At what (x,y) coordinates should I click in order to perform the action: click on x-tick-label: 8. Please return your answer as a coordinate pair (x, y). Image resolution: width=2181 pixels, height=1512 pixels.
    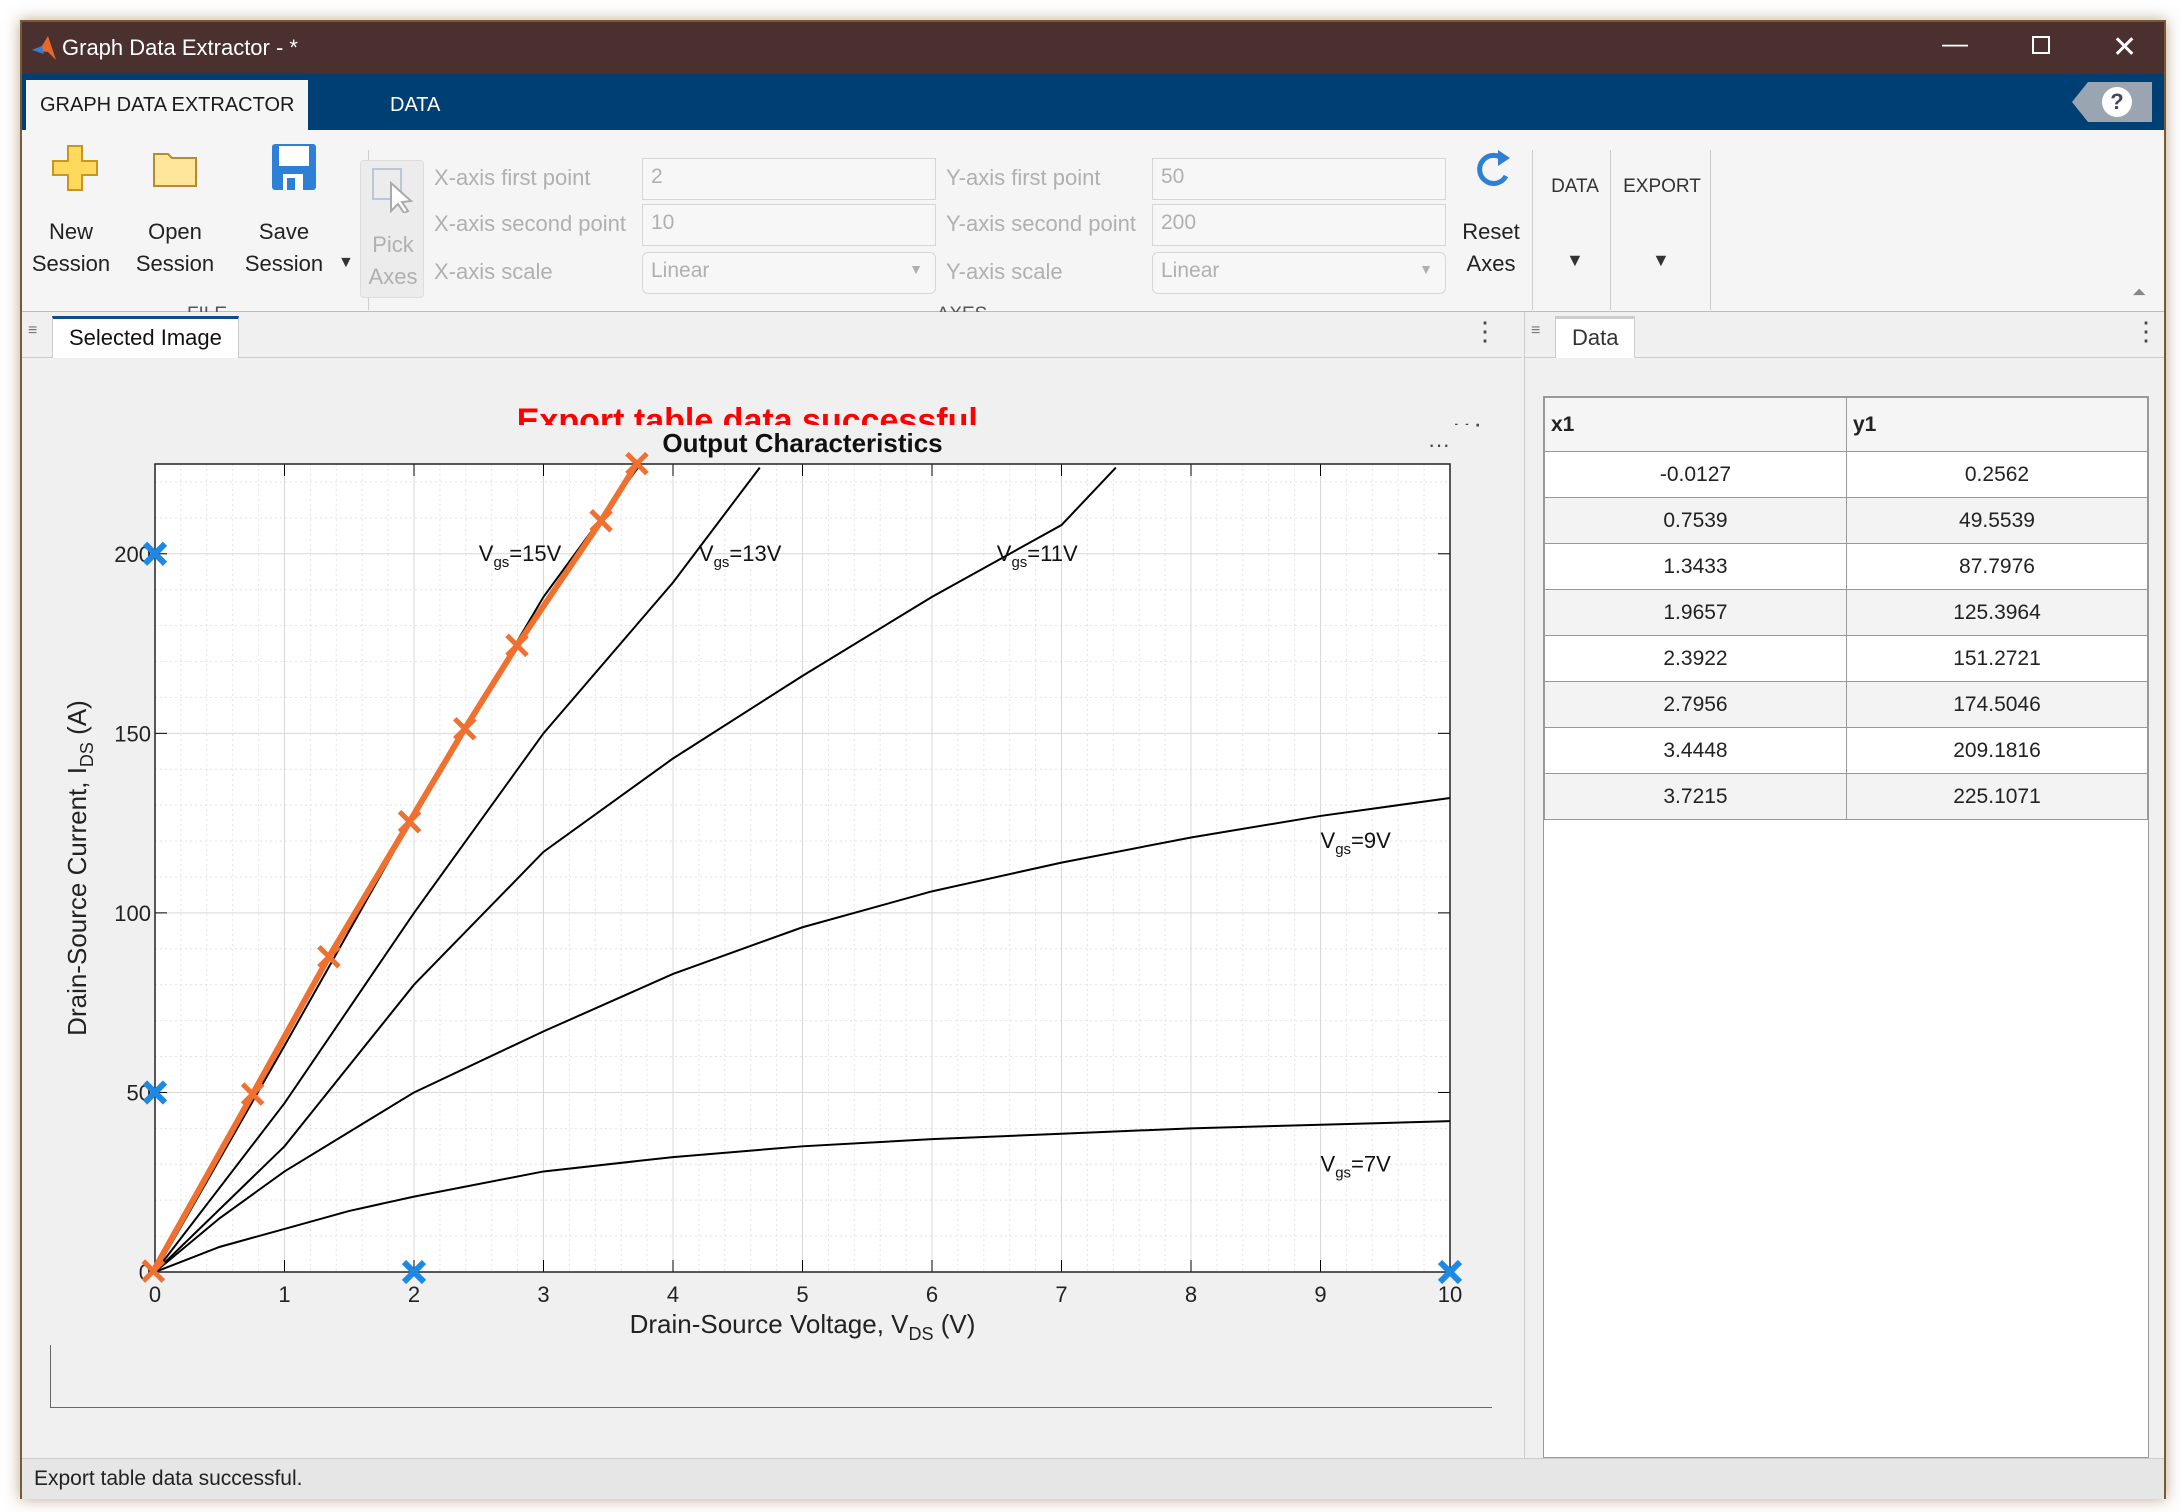
    Looking at the image, I should click on (1191, 1294).